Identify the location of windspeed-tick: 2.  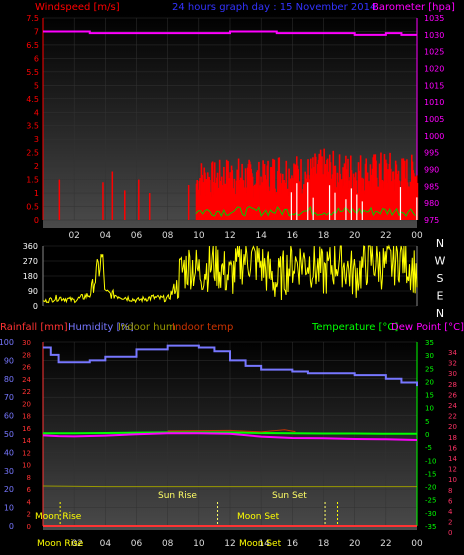
(36, 166).